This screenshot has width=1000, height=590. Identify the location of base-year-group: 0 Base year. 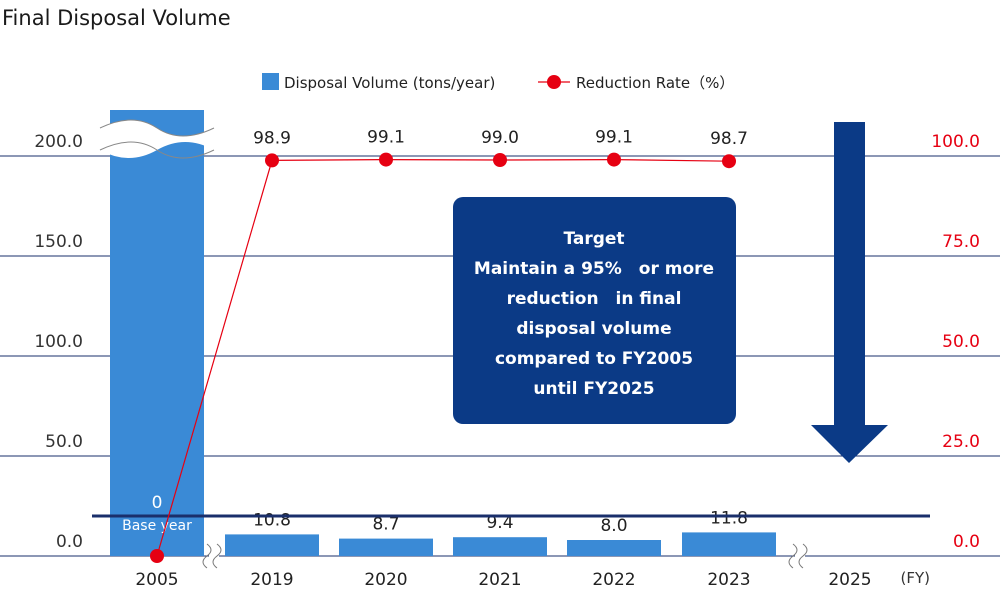
(157, 333).